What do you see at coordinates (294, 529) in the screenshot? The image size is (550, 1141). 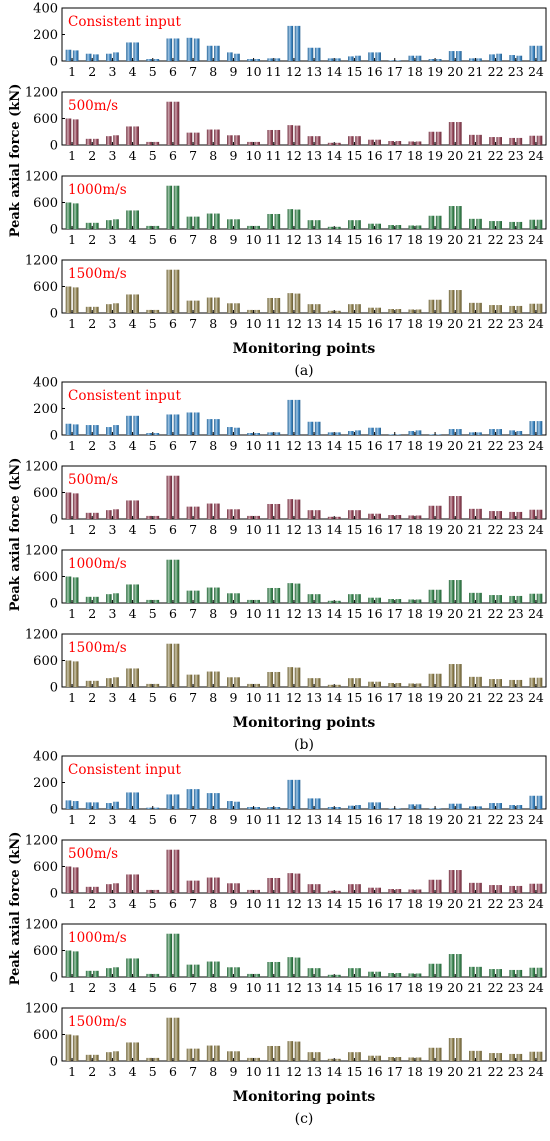 I see `x-tick-label: 12` at bounding box center [294, 529].